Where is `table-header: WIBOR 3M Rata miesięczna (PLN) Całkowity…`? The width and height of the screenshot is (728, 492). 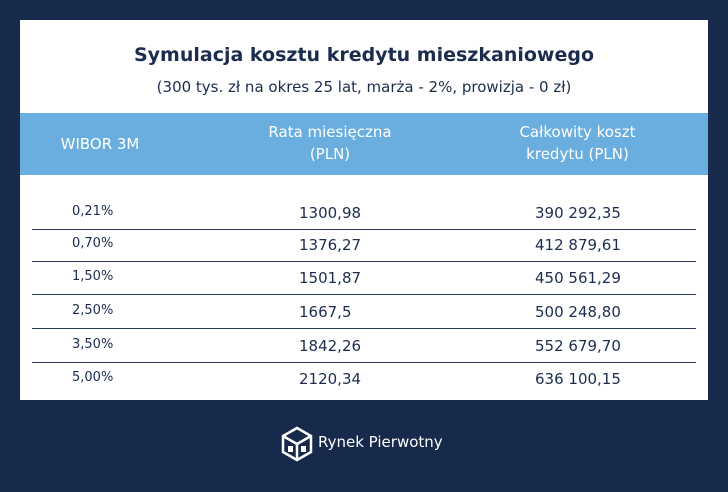 table-header: WIBOR 3M Rata miesięczna (PLN) Całkowity… is located at coordinates (364, 144).